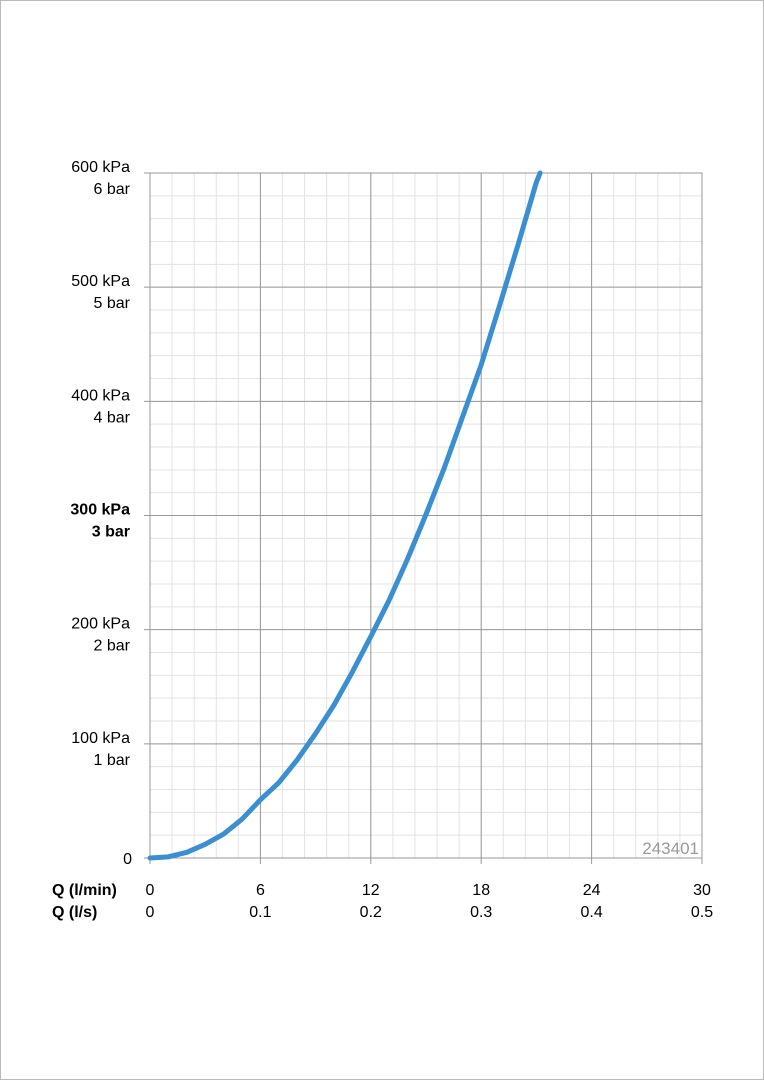 The image size is (764, 1080). What do you see at coordinates (100, 395) in the screenshot?
I see `y-tick-label: 400 kPa` at bounding box center [100, 395].